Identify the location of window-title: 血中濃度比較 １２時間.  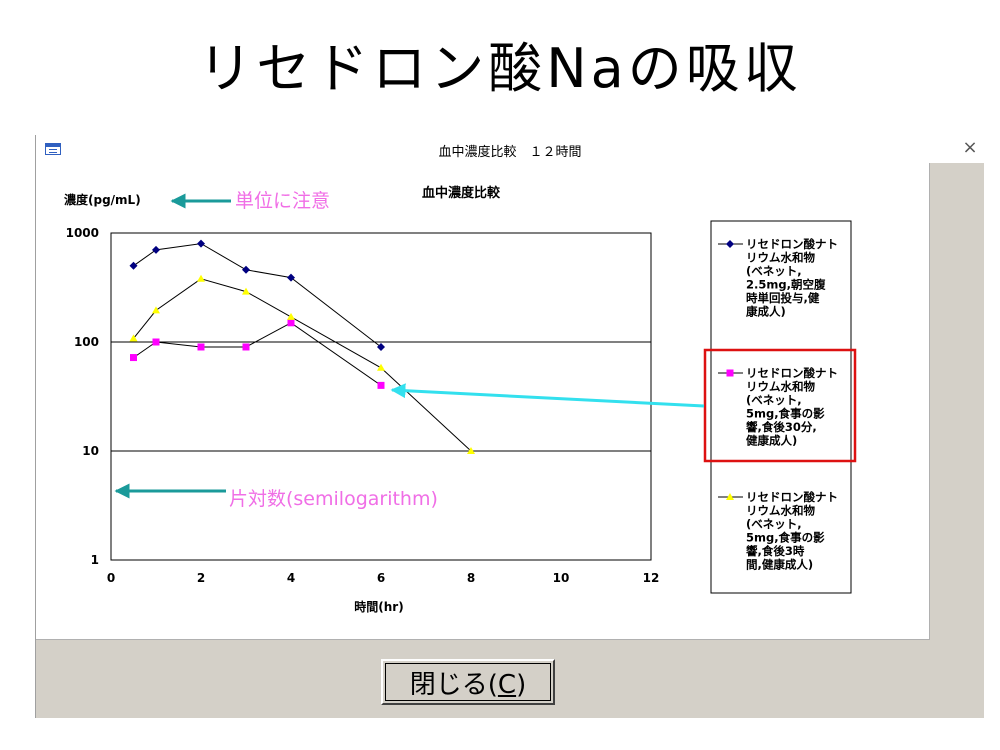
(510, 152).